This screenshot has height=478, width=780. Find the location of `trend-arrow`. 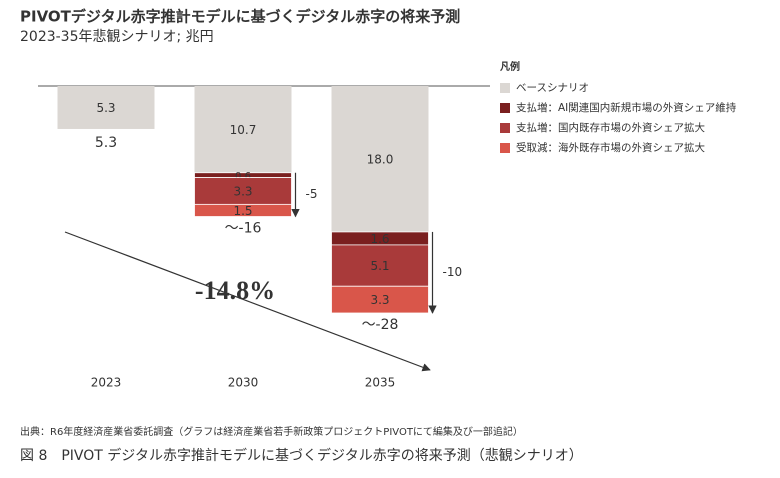

trend-arrow is located at coordinates (247, 301).